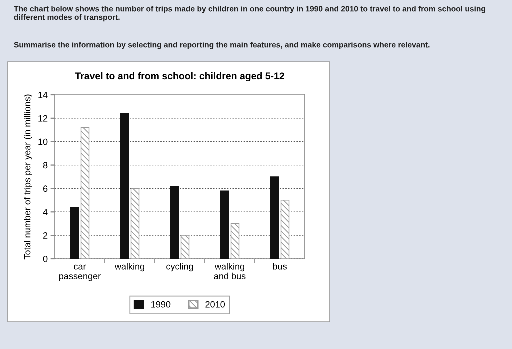 This screenshot has height=349, width=512. Describe the element at coordinates (180, 267) in the screenshot. I see `x-tick-label: cycling` at that location.